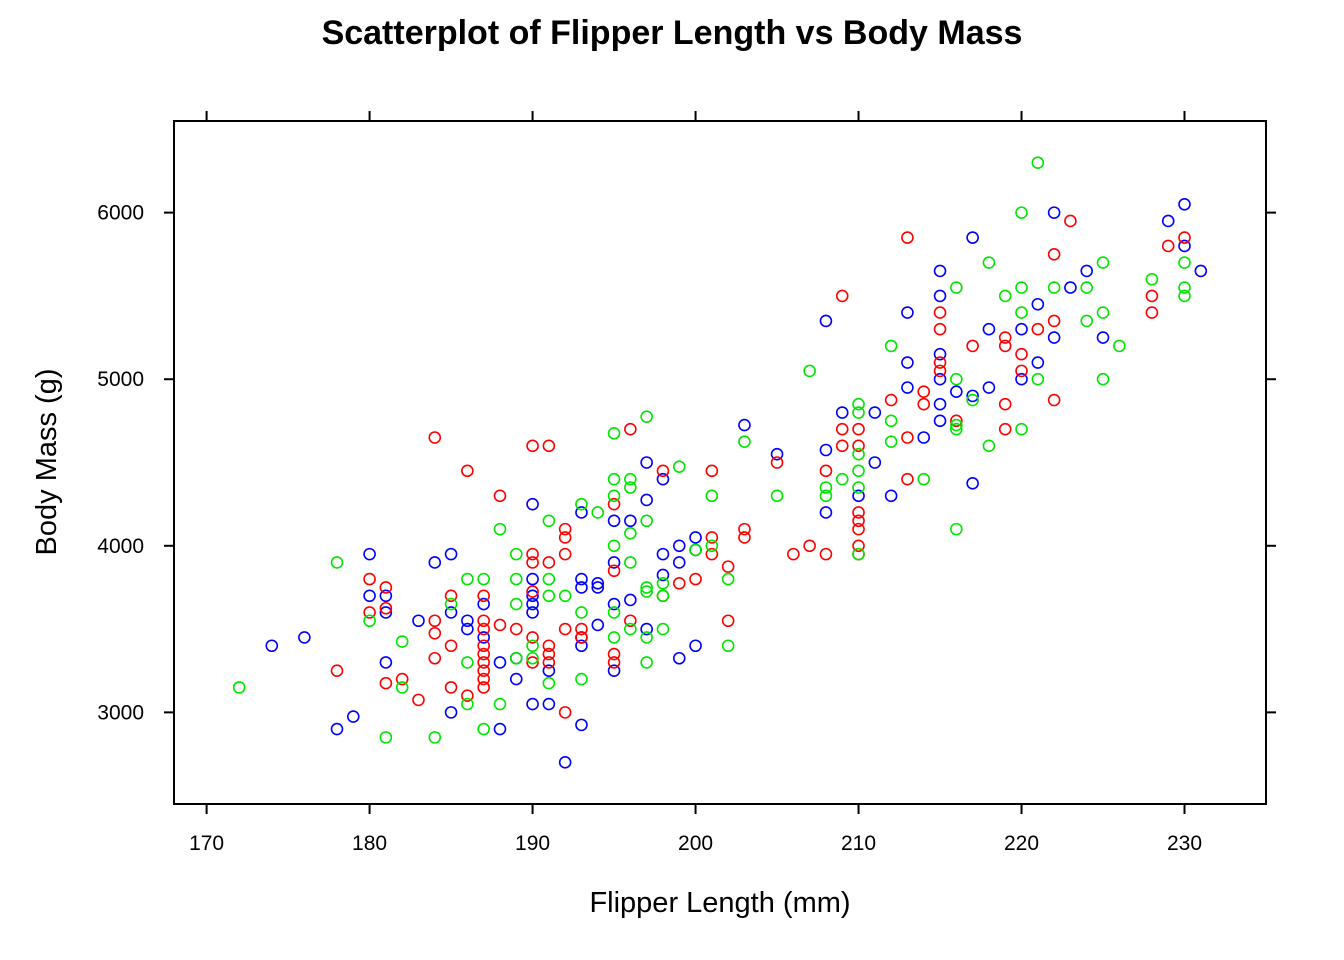  Describe the element at coordinates (120, 712) in the screenshot. I see `y-tick-label: 3000` at that location.